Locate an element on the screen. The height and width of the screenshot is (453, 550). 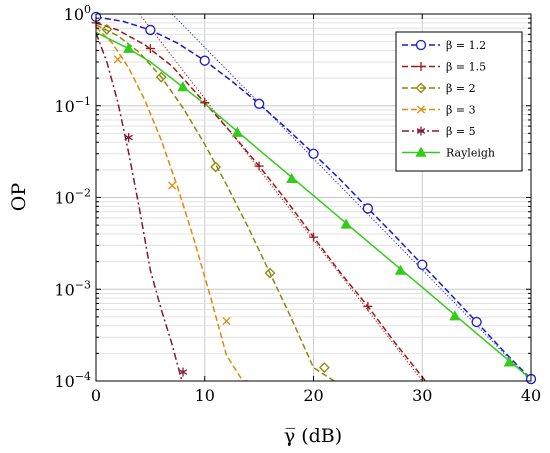
x-tick-label: 0 is located at coordinates (96, 395).